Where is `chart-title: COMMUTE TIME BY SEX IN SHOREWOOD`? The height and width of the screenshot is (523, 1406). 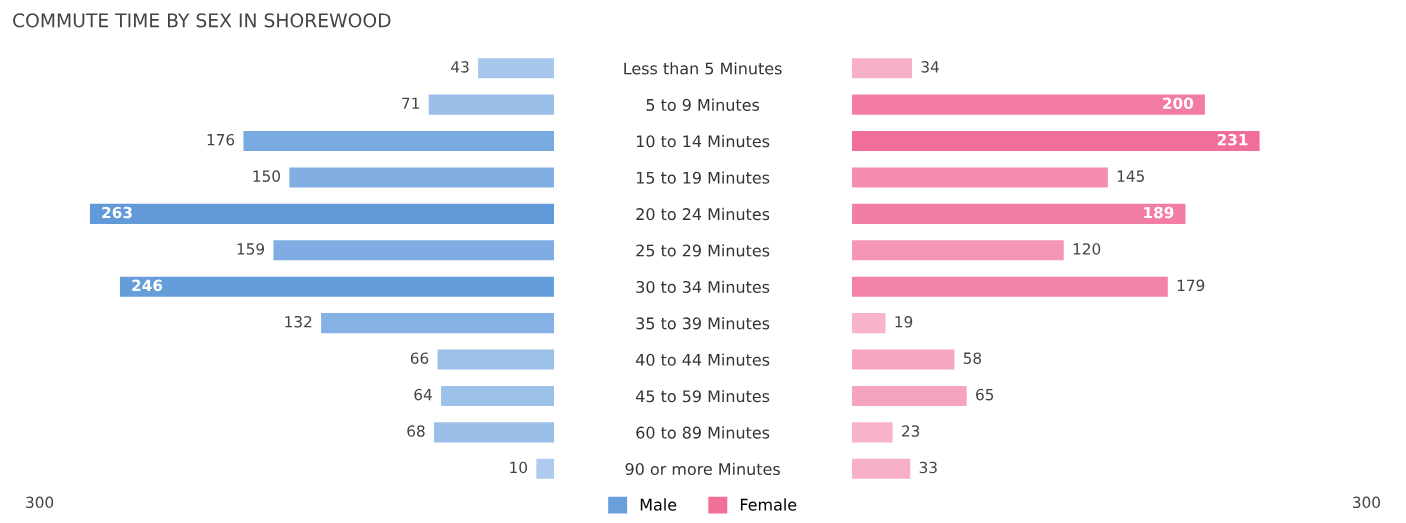
chart-title: COMMUTE TIME BY SEX IN SHOREWOOD is located at coordinates (202, 20).